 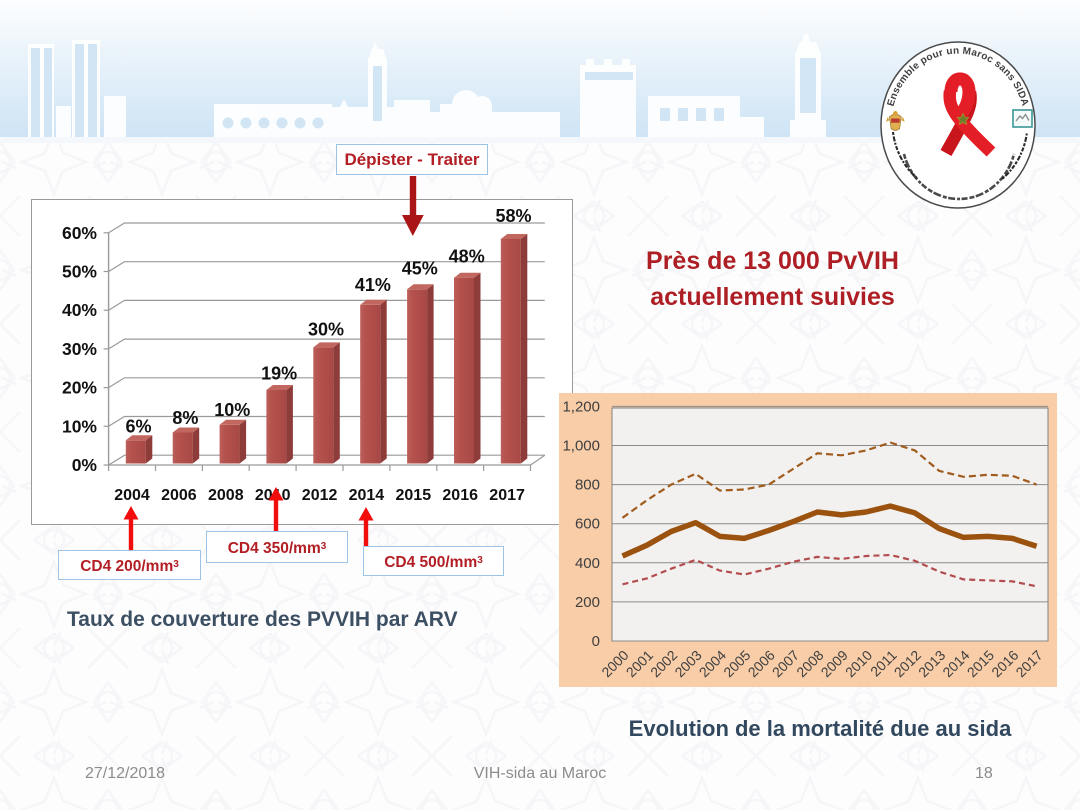 What do you see at coordinates (85, 465) in the screenshot?
I see `svg-text: 0%` at bounding box center [85, 465].